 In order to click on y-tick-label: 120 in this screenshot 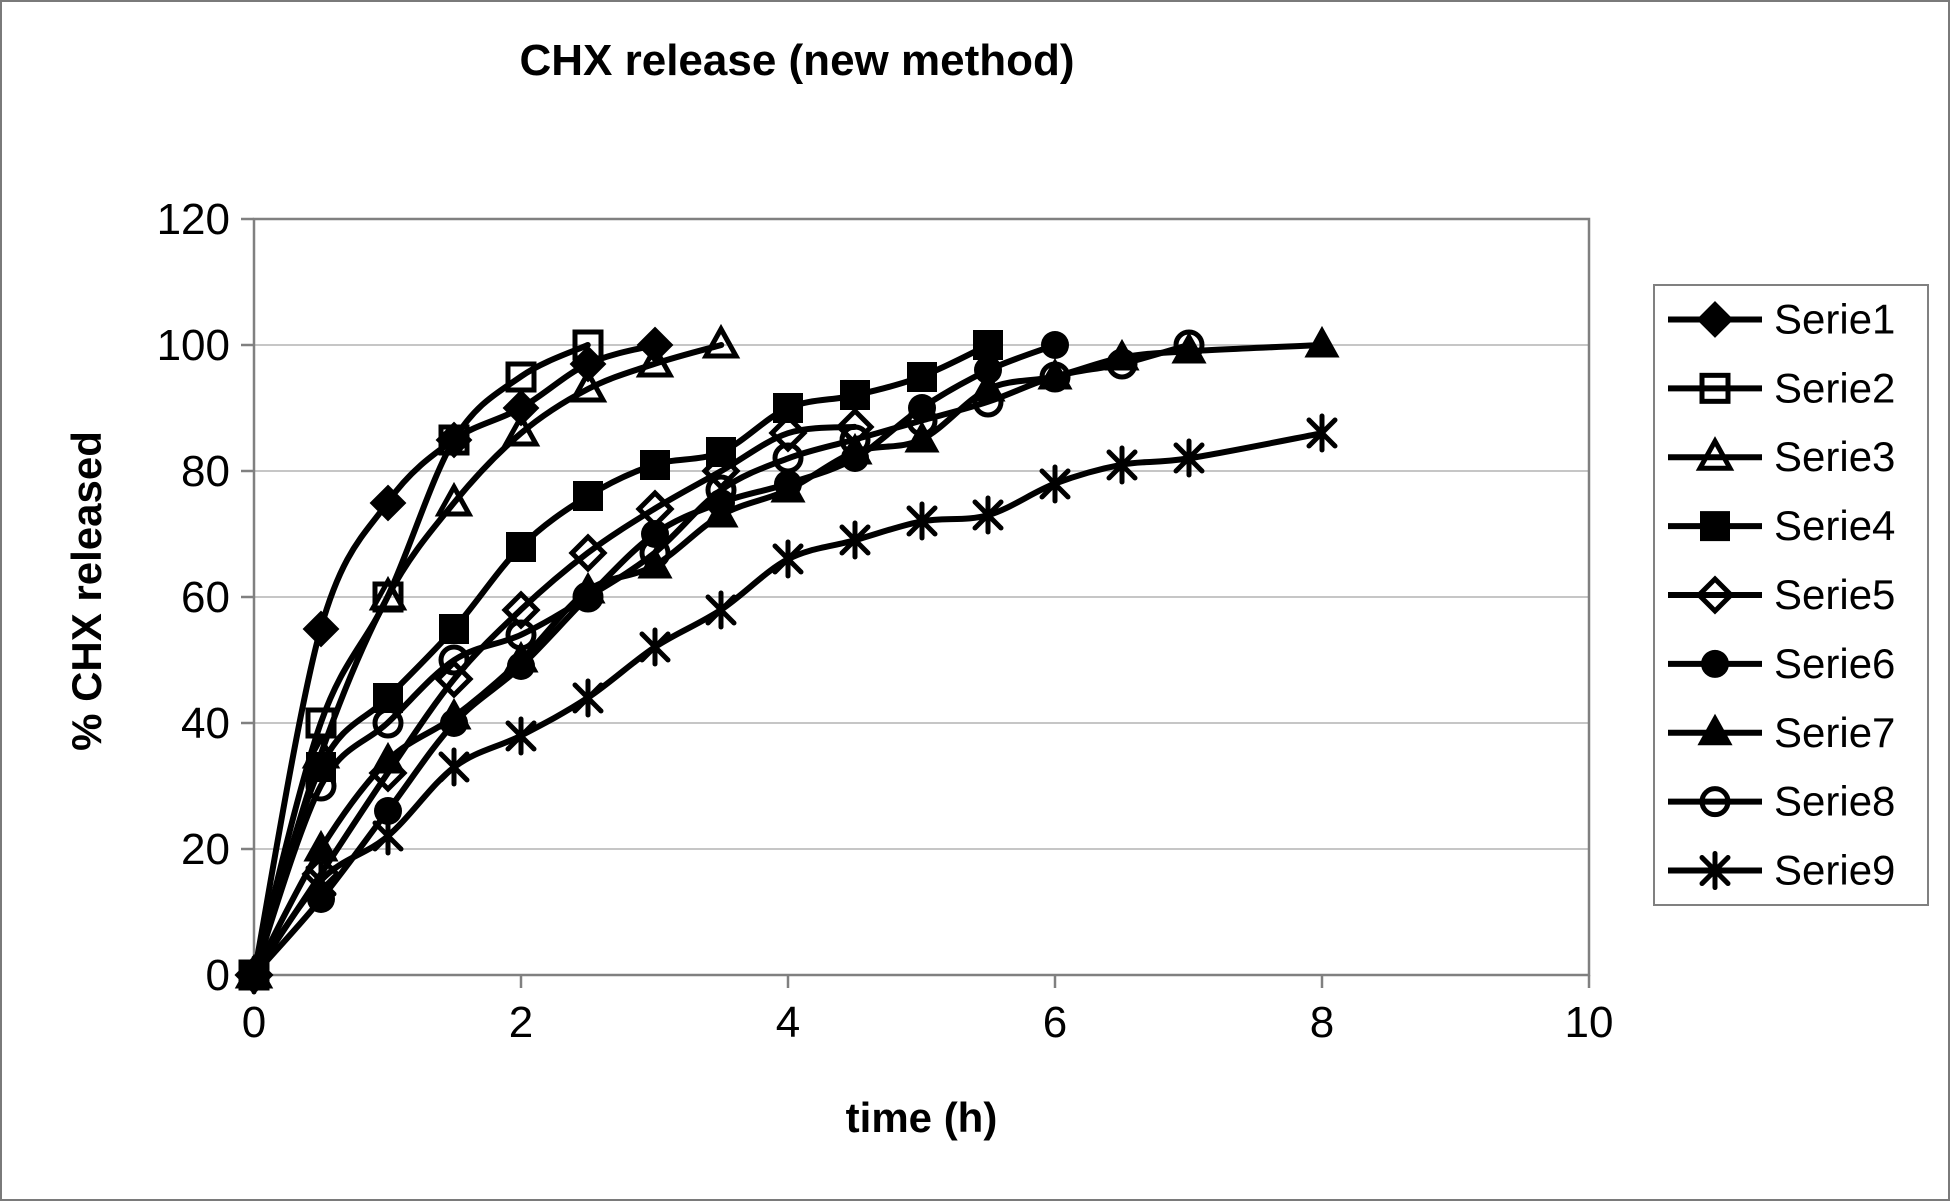, I will do `click(193, 219)`.